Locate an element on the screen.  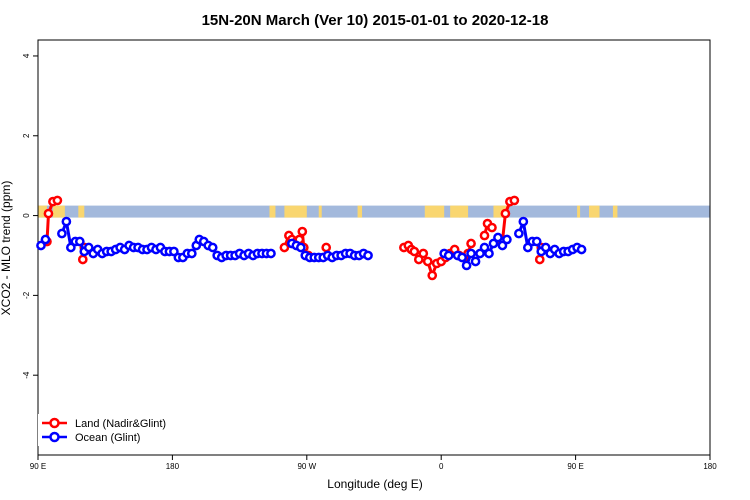
ocean-land-band is located at coordinates (374, 211).